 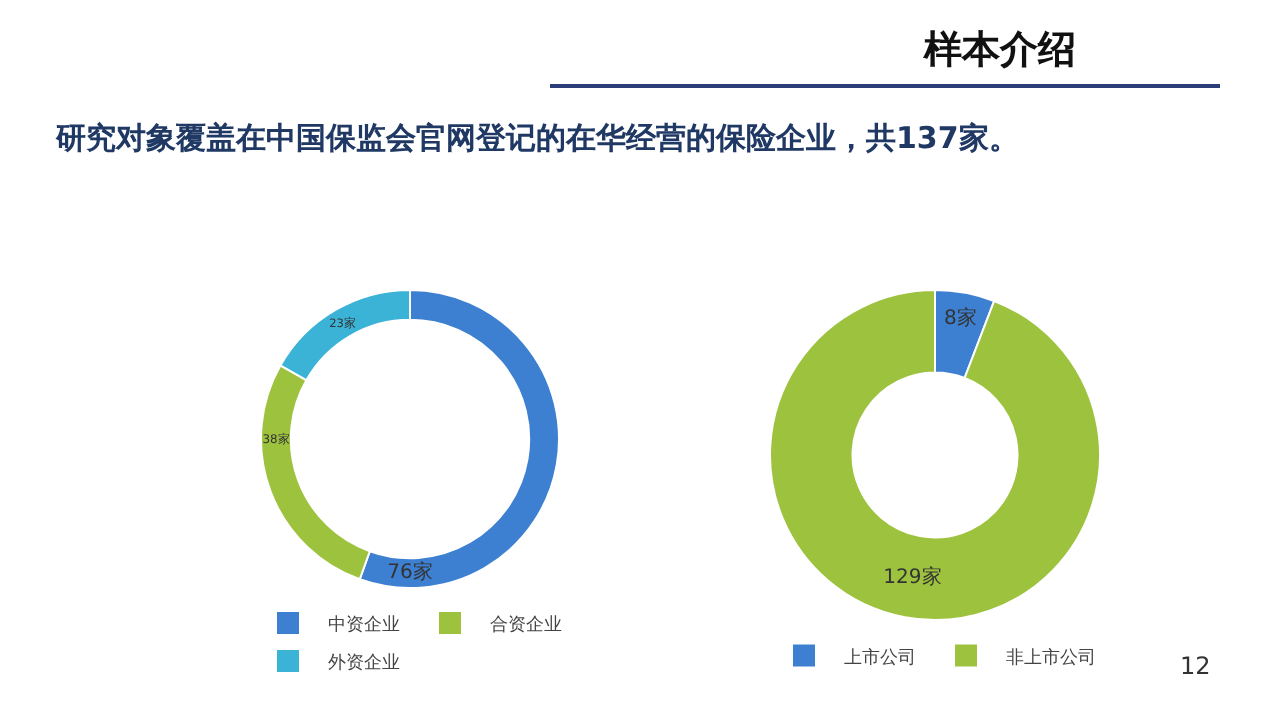 I want to click on data-label: 8家, so click(x=960, y=317).